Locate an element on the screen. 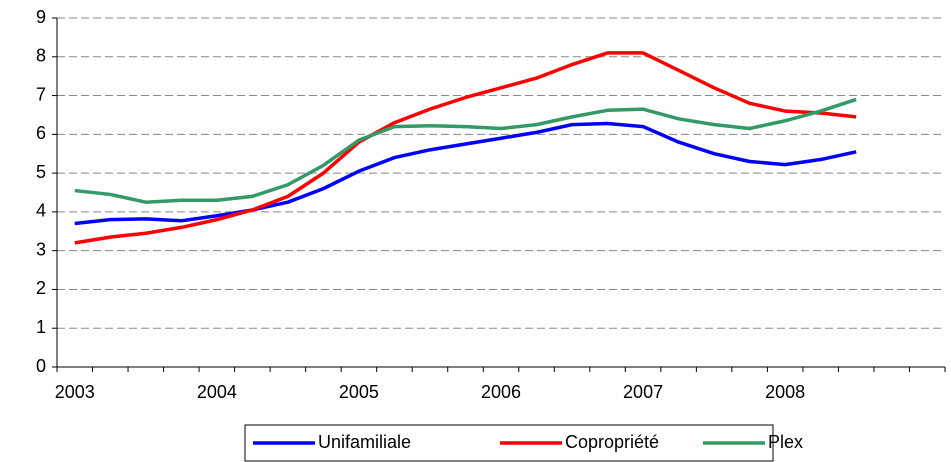 Image resolution: width=951 pixels, height=462 pixels. legend-label: Copropriété is located at coordinates (612, 442).